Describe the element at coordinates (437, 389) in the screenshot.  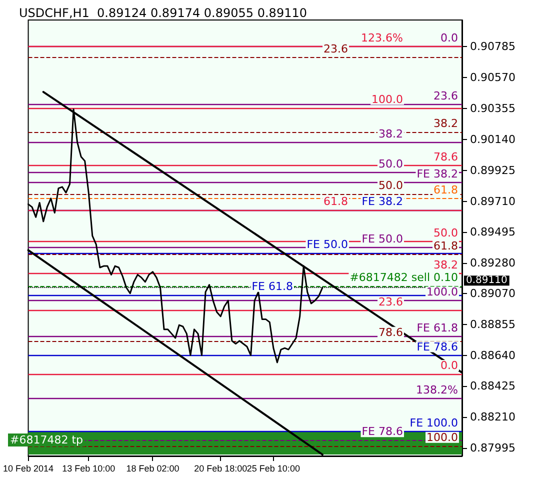
I see `annotation: 138.2%` at that location.